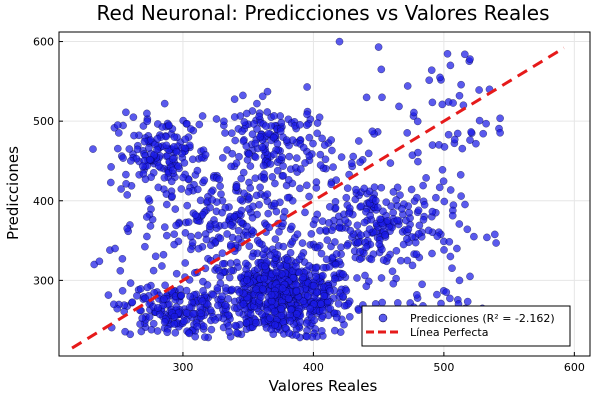 The image size is (600, 400). I want to click on x-tick-label: 400, so click(313, 367).